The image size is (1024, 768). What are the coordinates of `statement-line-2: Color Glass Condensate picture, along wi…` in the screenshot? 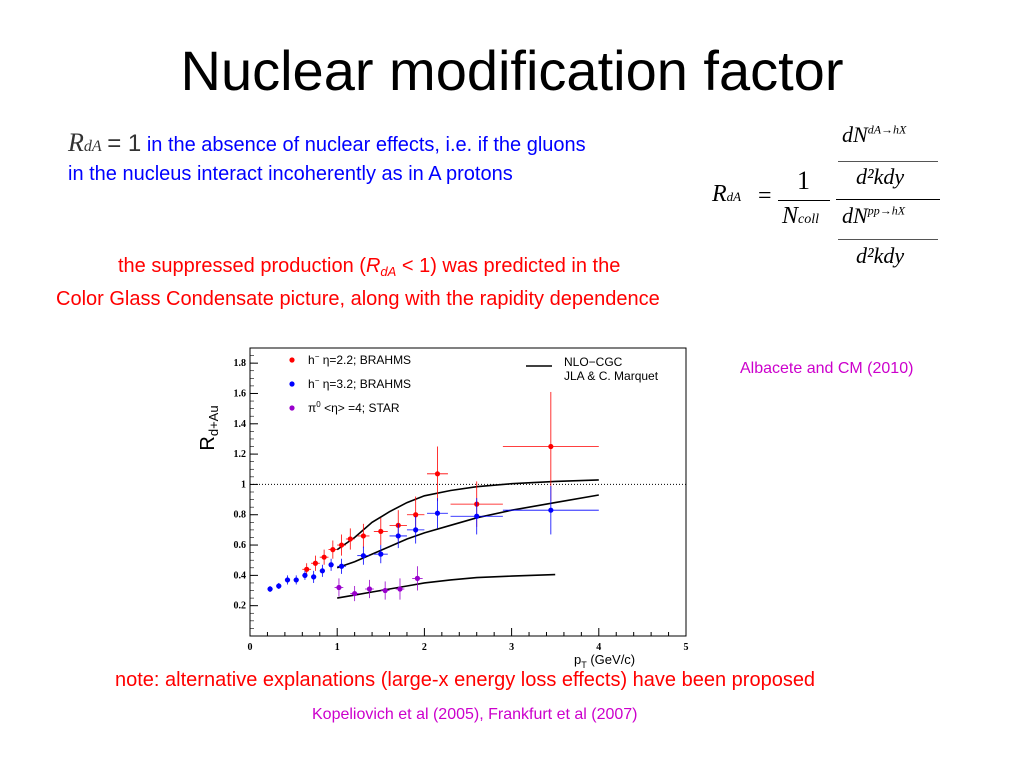 It's located at (358, 299).